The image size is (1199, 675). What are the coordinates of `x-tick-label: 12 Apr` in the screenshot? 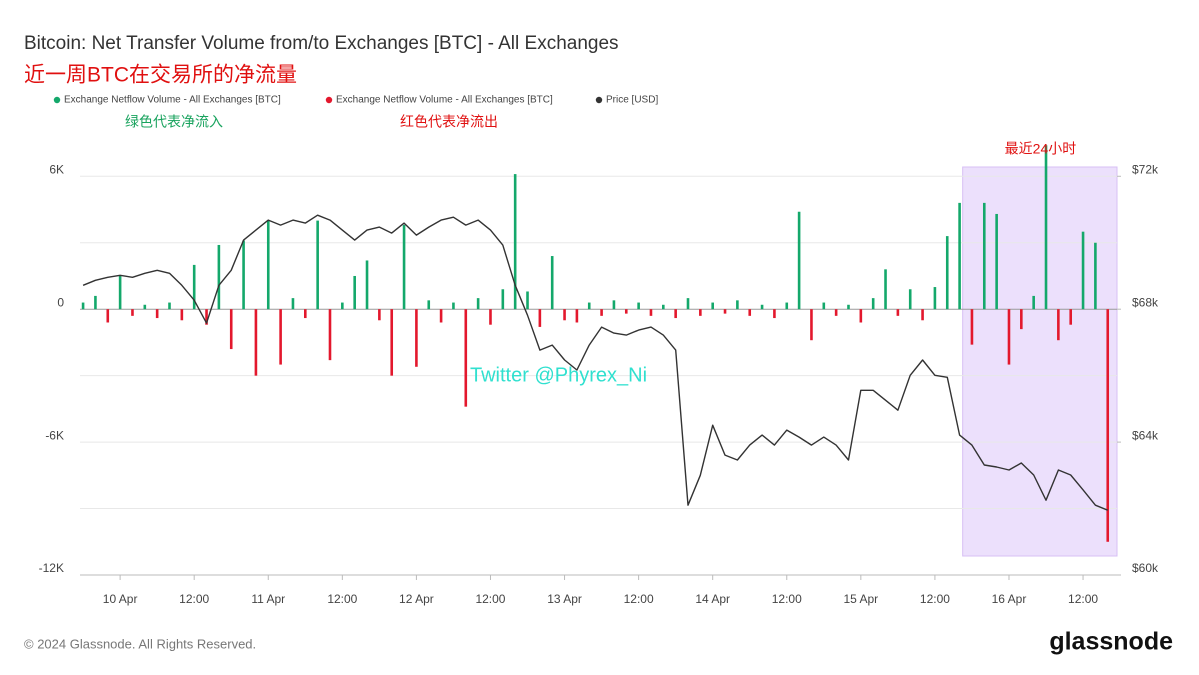 It's located at (416, 599).